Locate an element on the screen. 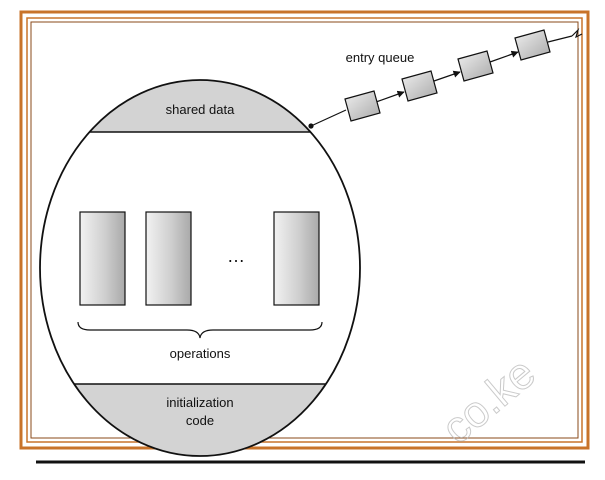 The width and height of the screenshot is (605, 480). queue-attach-dot is located at coordinates (311, 126).